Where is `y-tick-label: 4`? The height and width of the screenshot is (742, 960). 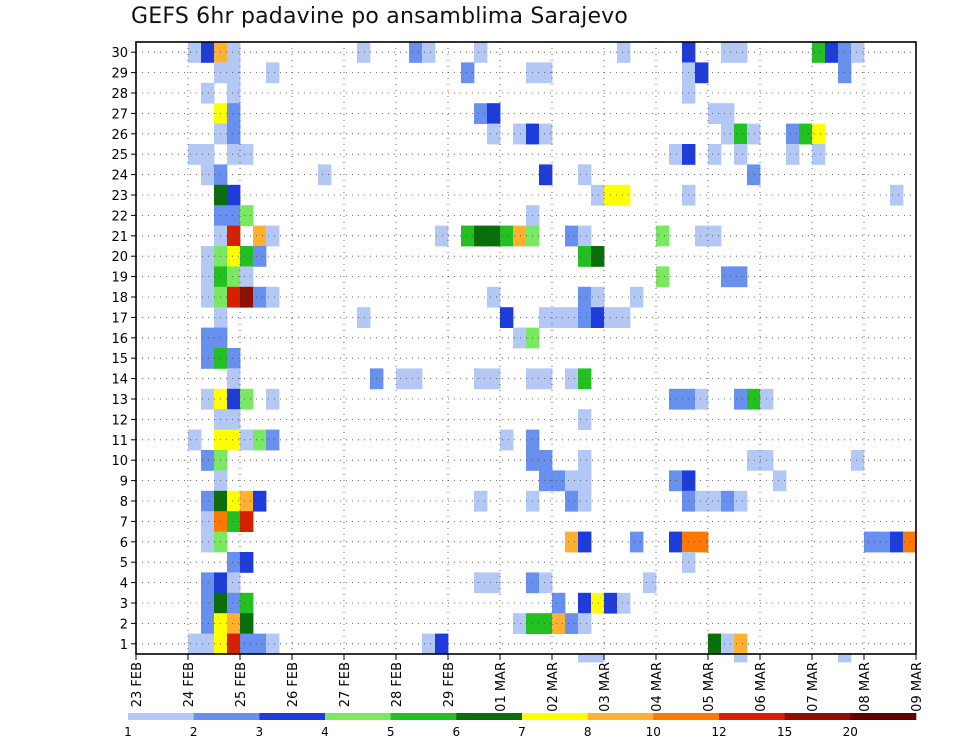 y-tick-label: 4 is located at coordinates (124, 584).